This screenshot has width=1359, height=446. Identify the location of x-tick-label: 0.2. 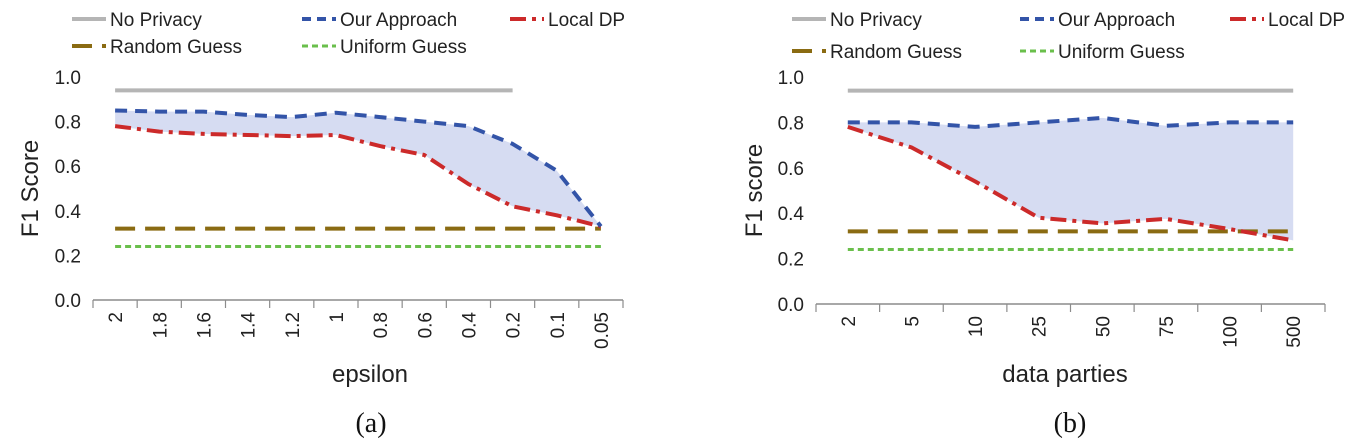
(514, 325).